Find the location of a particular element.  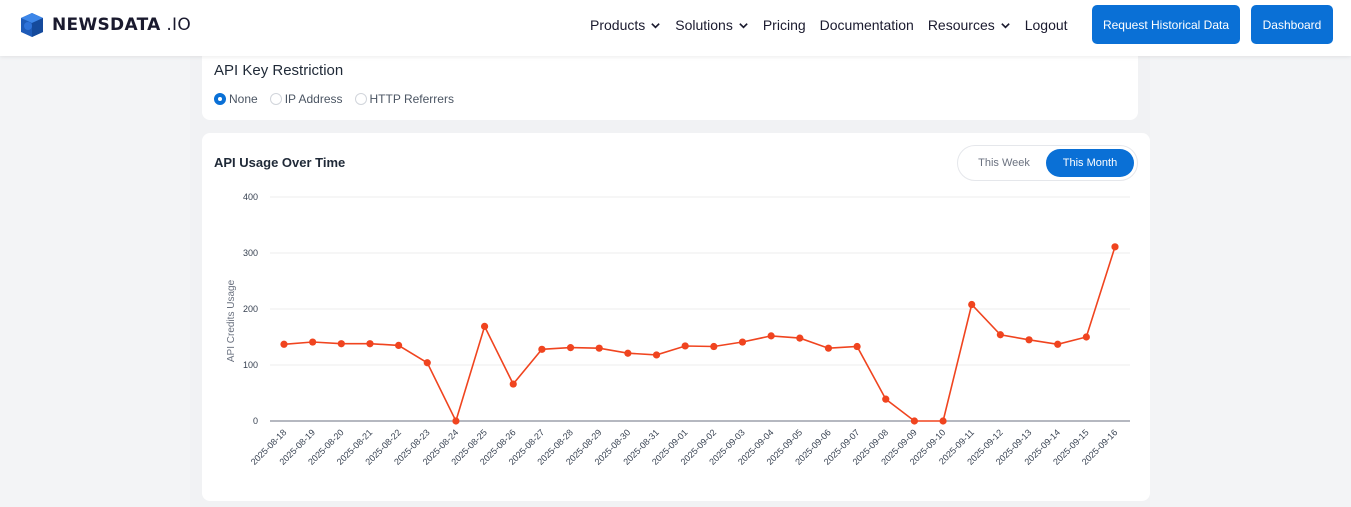

request-historical-data-button: Request Historical Data is located at coordinates (1166, 24).